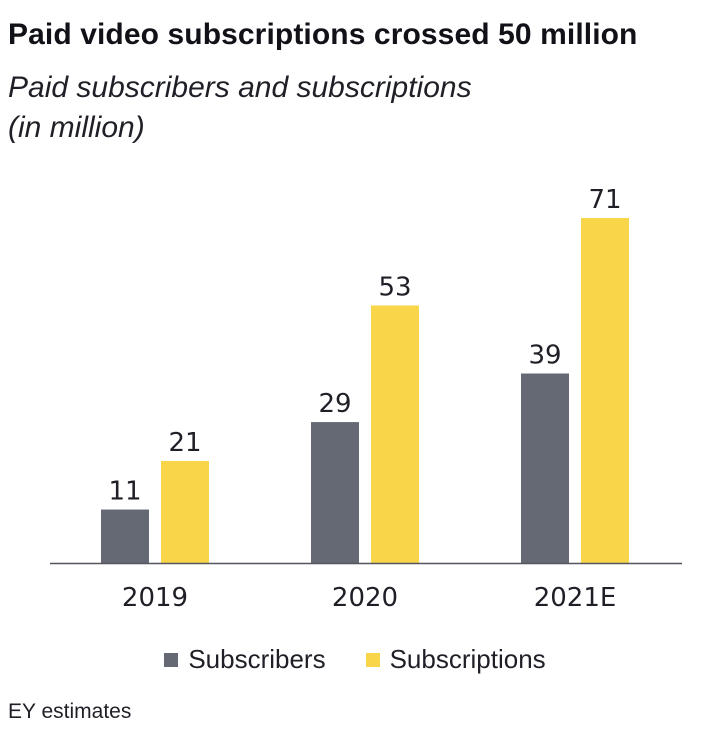 This screenshot has height=749, width=710. Describe the element at coordinates (76, 127) in the screenshot. I see `subtitle-line-2: (in million)` at that location.